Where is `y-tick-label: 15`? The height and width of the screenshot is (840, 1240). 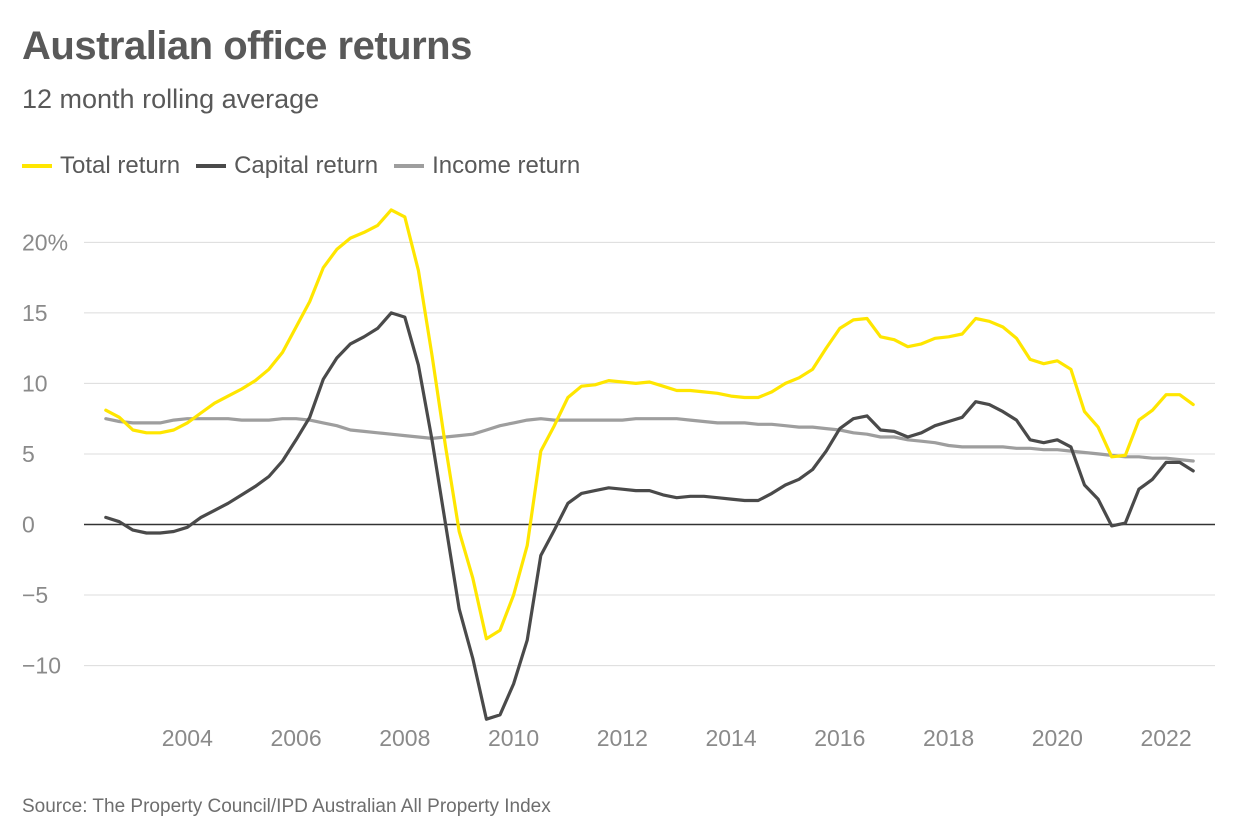 y-tick-label: 15 is located at coordinates (35, 313).